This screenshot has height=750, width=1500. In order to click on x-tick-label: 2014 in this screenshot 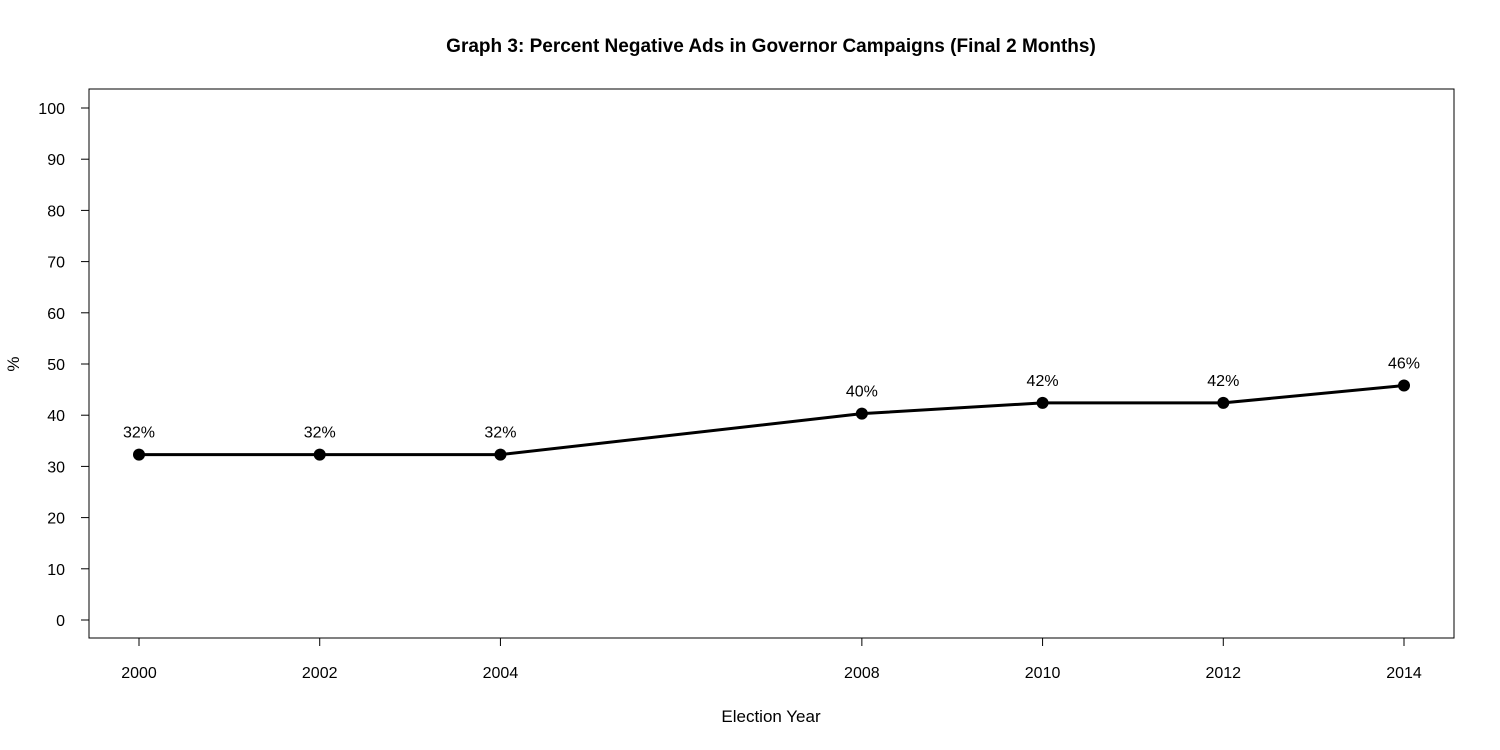, I will do `click(1404, 673)`.